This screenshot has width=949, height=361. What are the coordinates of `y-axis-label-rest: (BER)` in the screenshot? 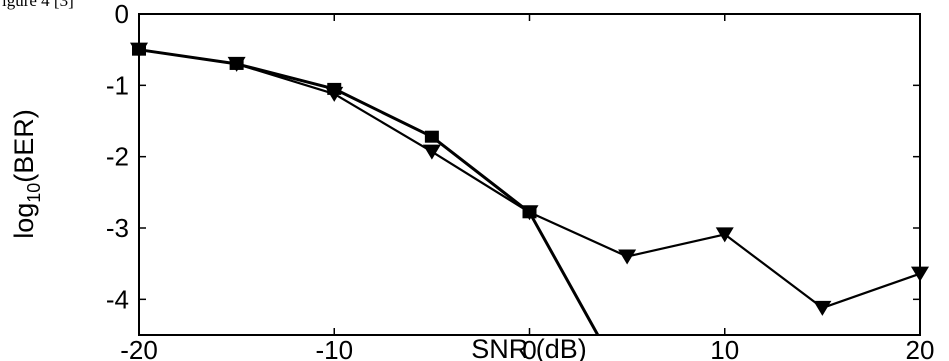 It's located at (24, 146).